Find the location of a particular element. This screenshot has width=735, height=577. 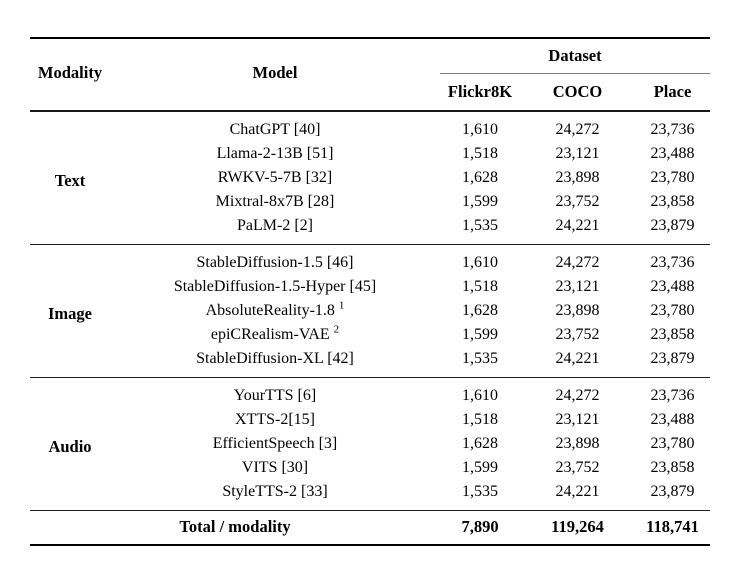

table-row: Mixtral-8x7B [28] 1,599 23,752 23,858 is located at coordinates (370, 202).